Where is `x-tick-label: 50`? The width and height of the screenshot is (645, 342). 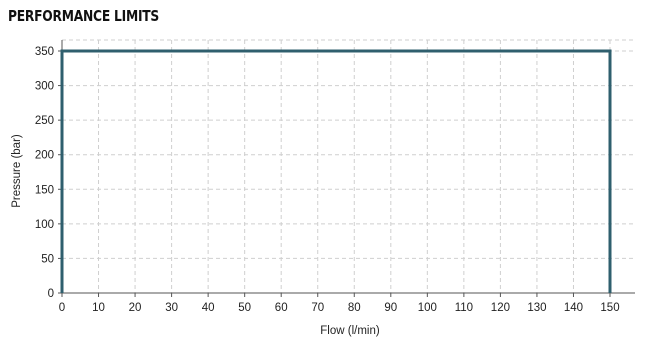 x-tick-label: 50 is located at coordinates (244, 308).